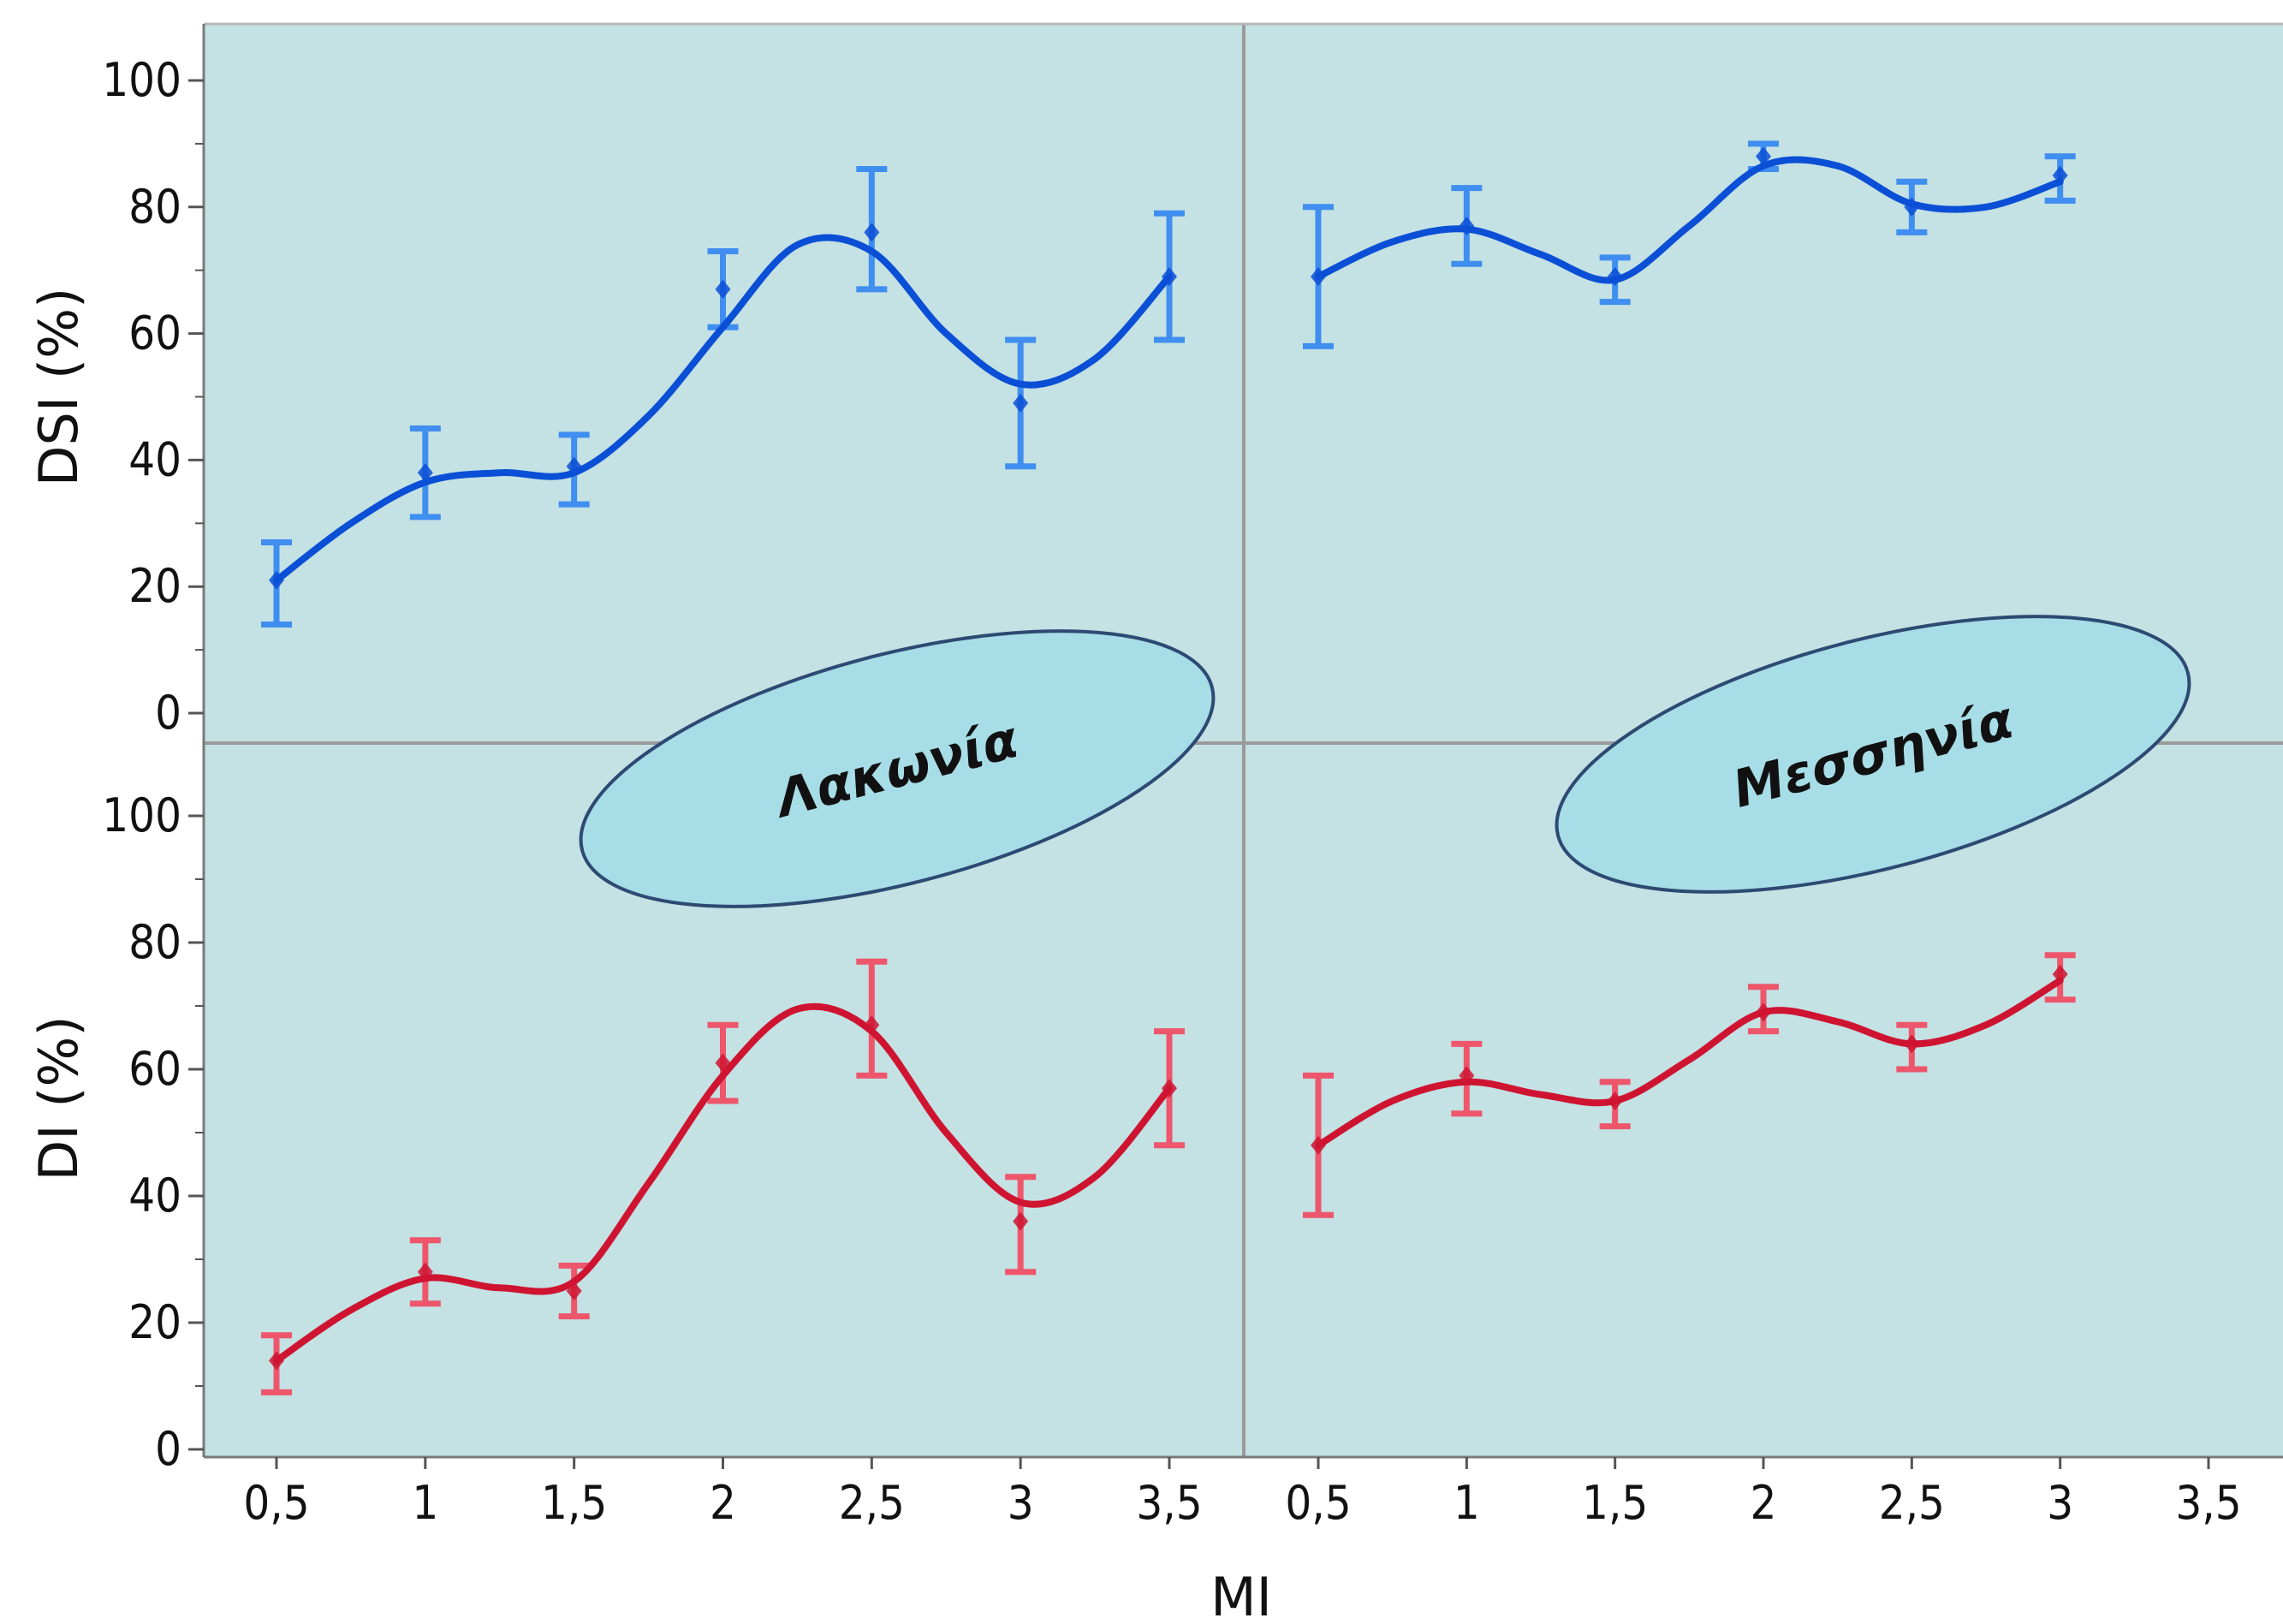  Describe the element at coordinates (59, 387) in the screenshot. I see `y-axis-title-dsi: DSI (%)` at that location.